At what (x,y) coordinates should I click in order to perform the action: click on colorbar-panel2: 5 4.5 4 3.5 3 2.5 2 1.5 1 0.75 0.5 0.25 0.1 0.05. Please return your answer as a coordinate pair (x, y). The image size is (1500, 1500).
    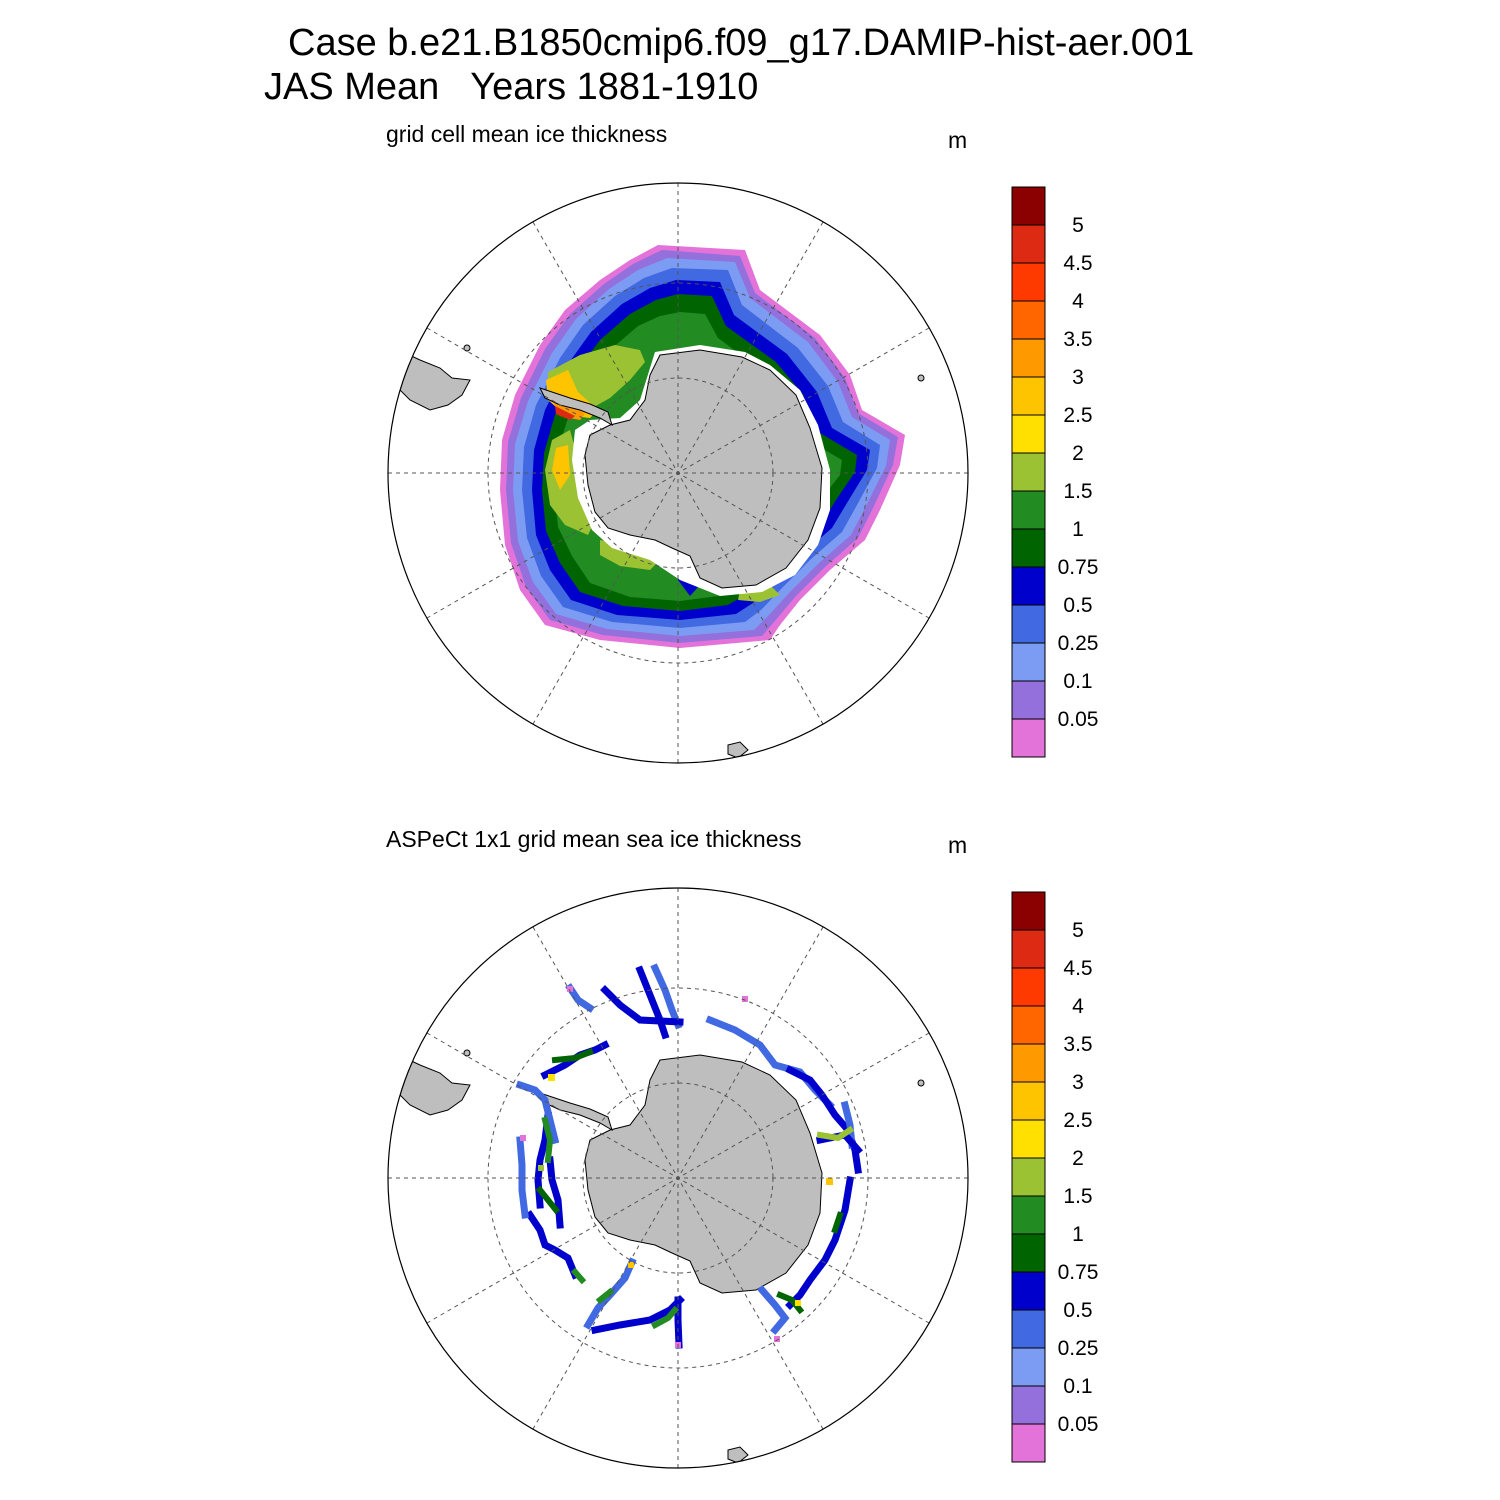
    Looking at the image, I should click on (1055, 1177).